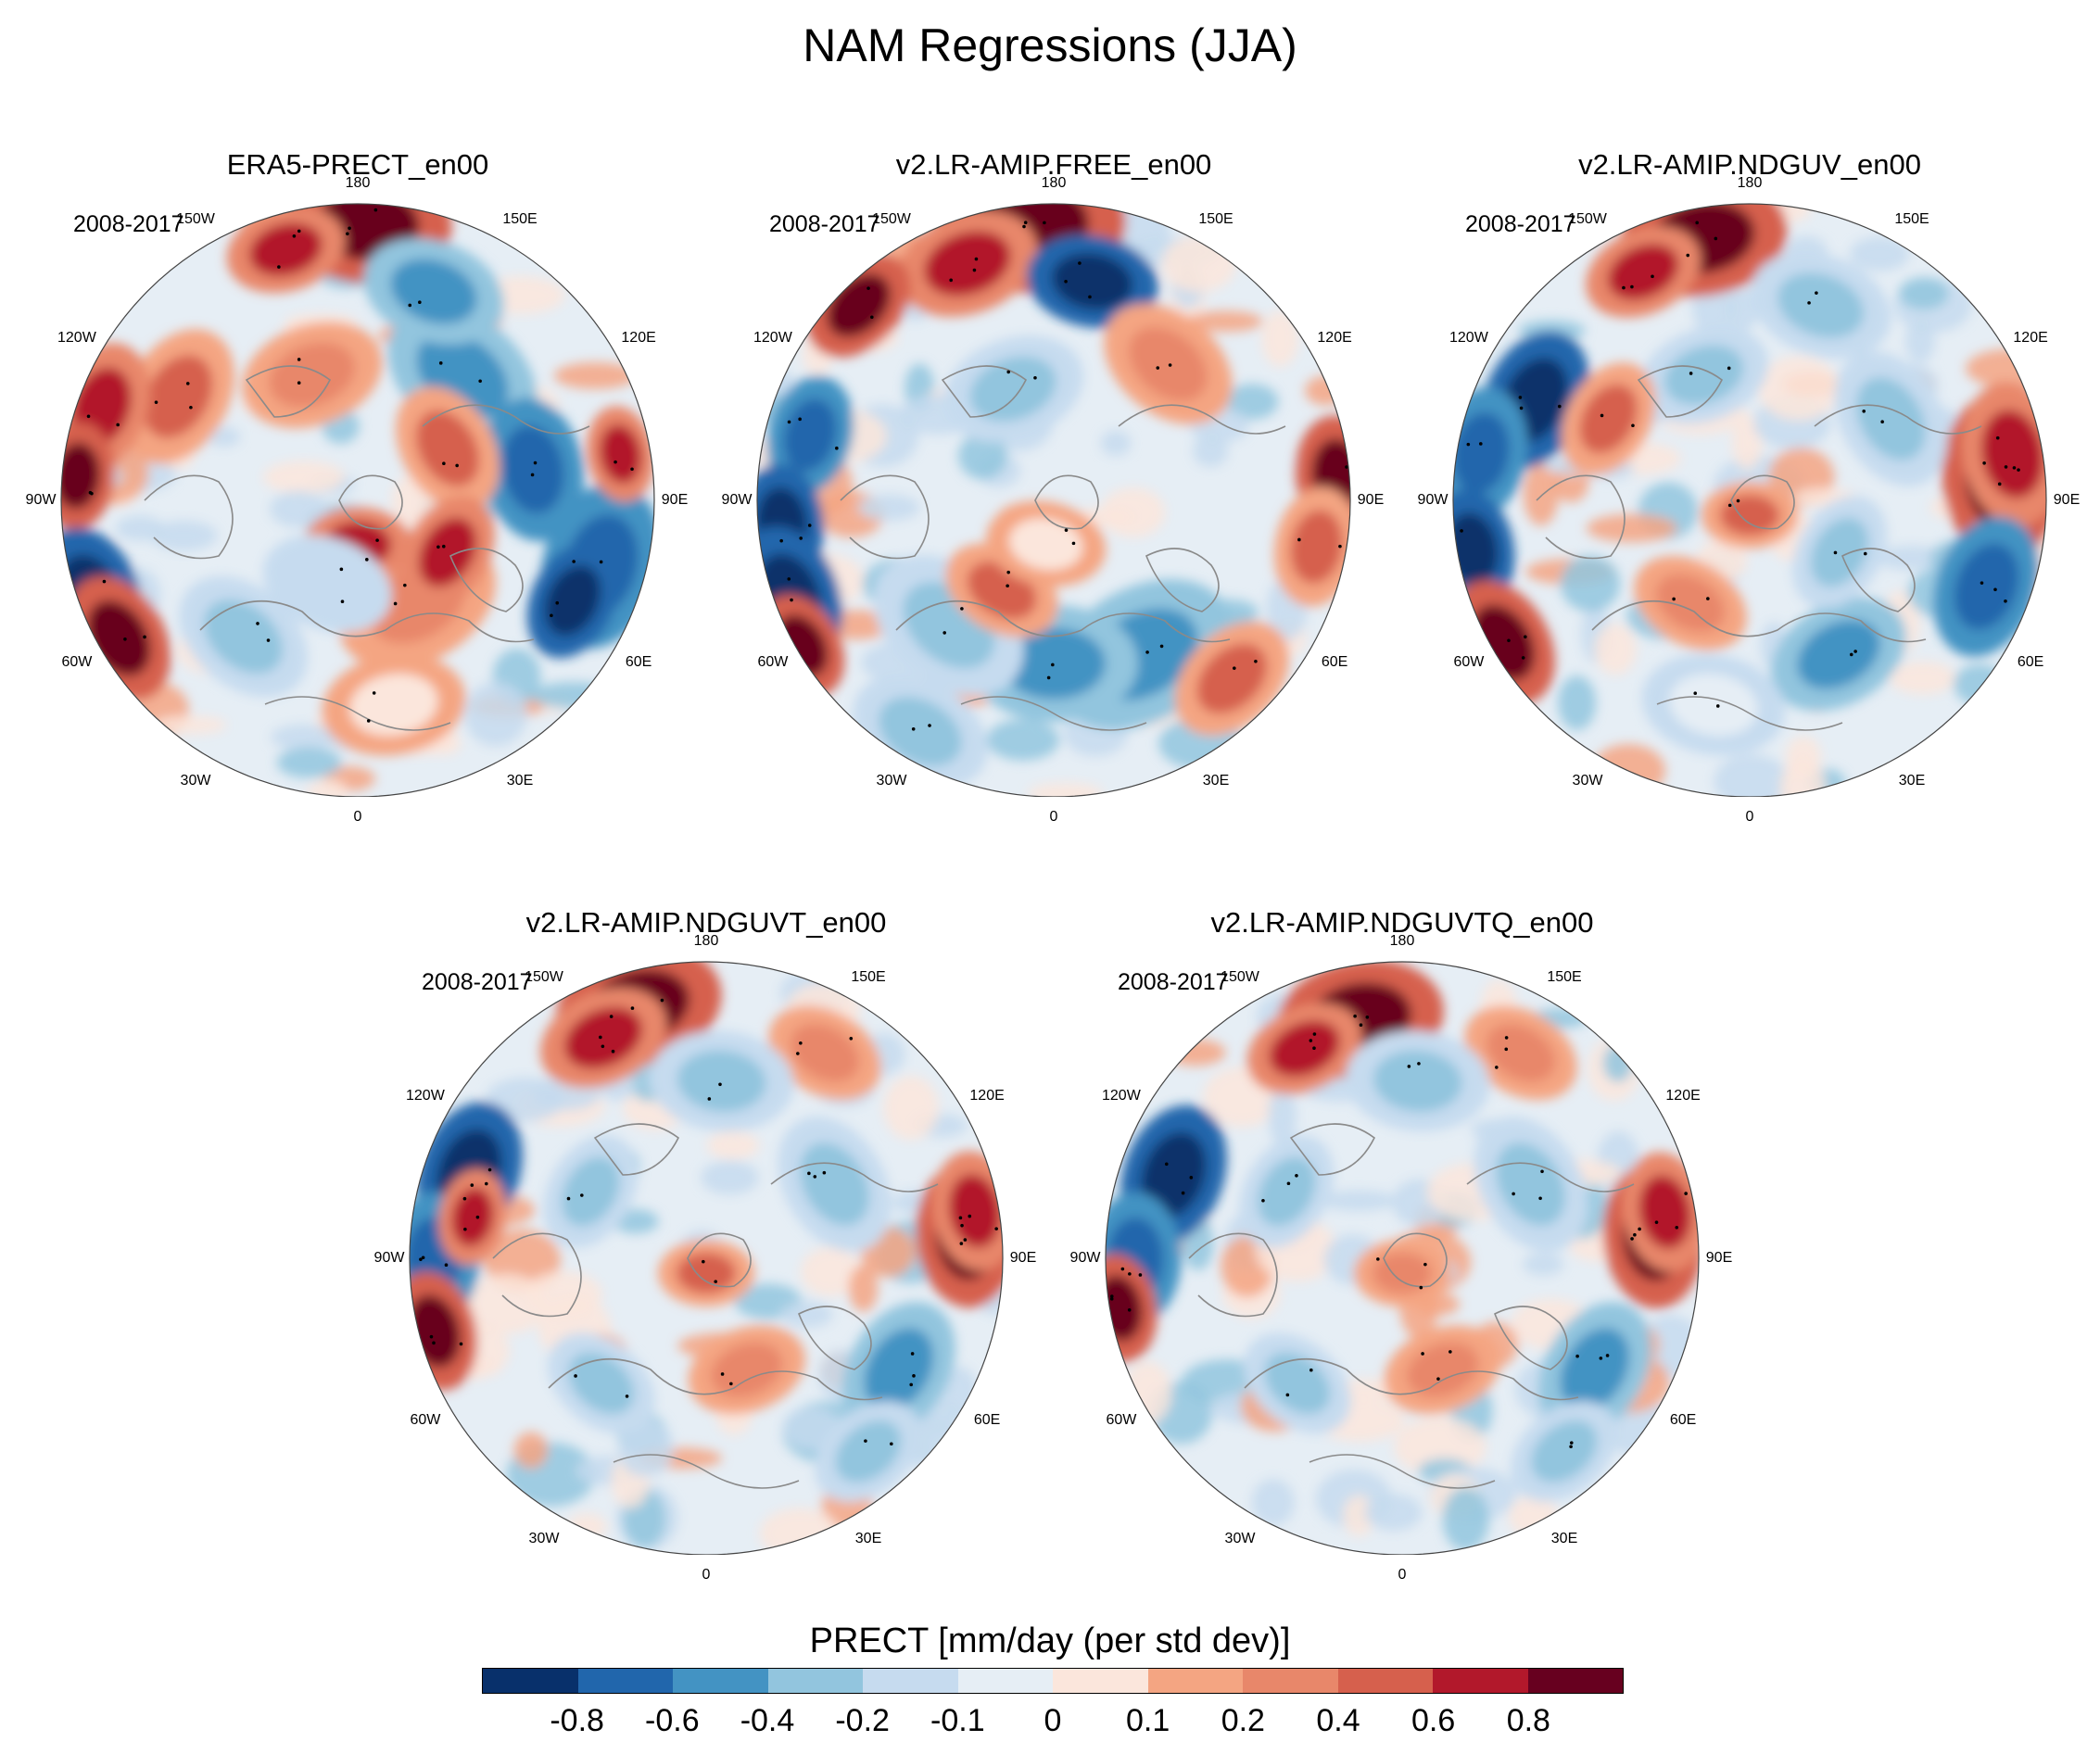 The width and height of the screenshot is (2100, 1754). I want to click on colorbar-tick-label: 0, so click(1053, 1720).